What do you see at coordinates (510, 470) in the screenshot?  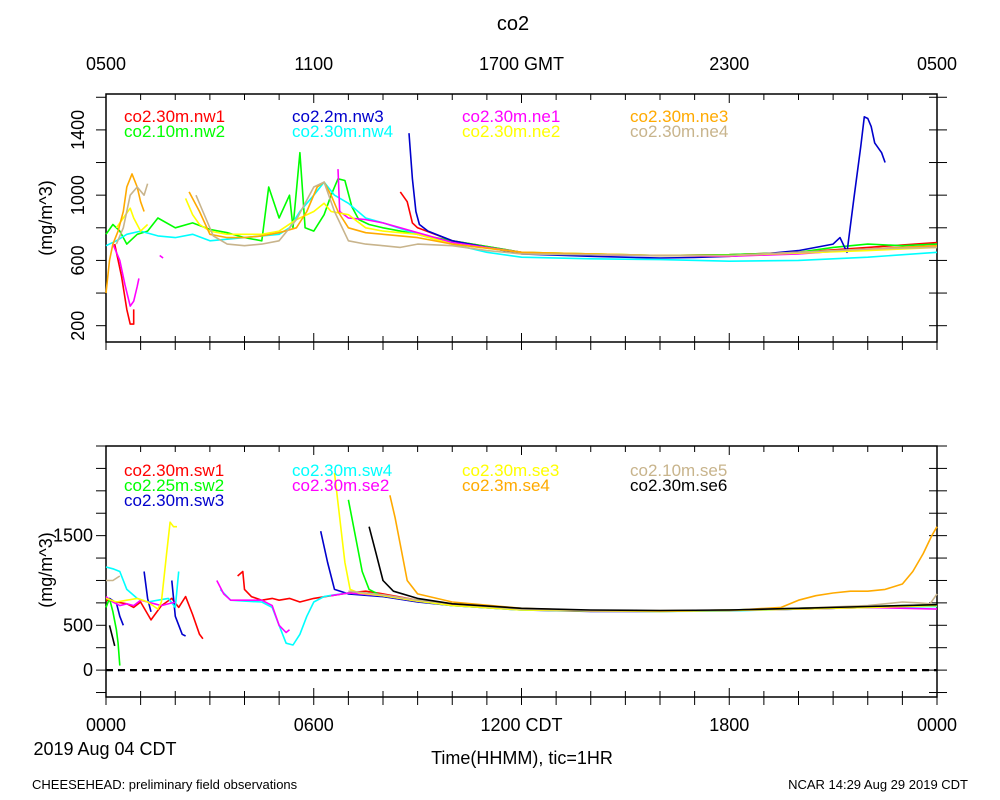 I see `legend-co2.30m.se3: co2.30m.se3` at bounding box center [510, 470].